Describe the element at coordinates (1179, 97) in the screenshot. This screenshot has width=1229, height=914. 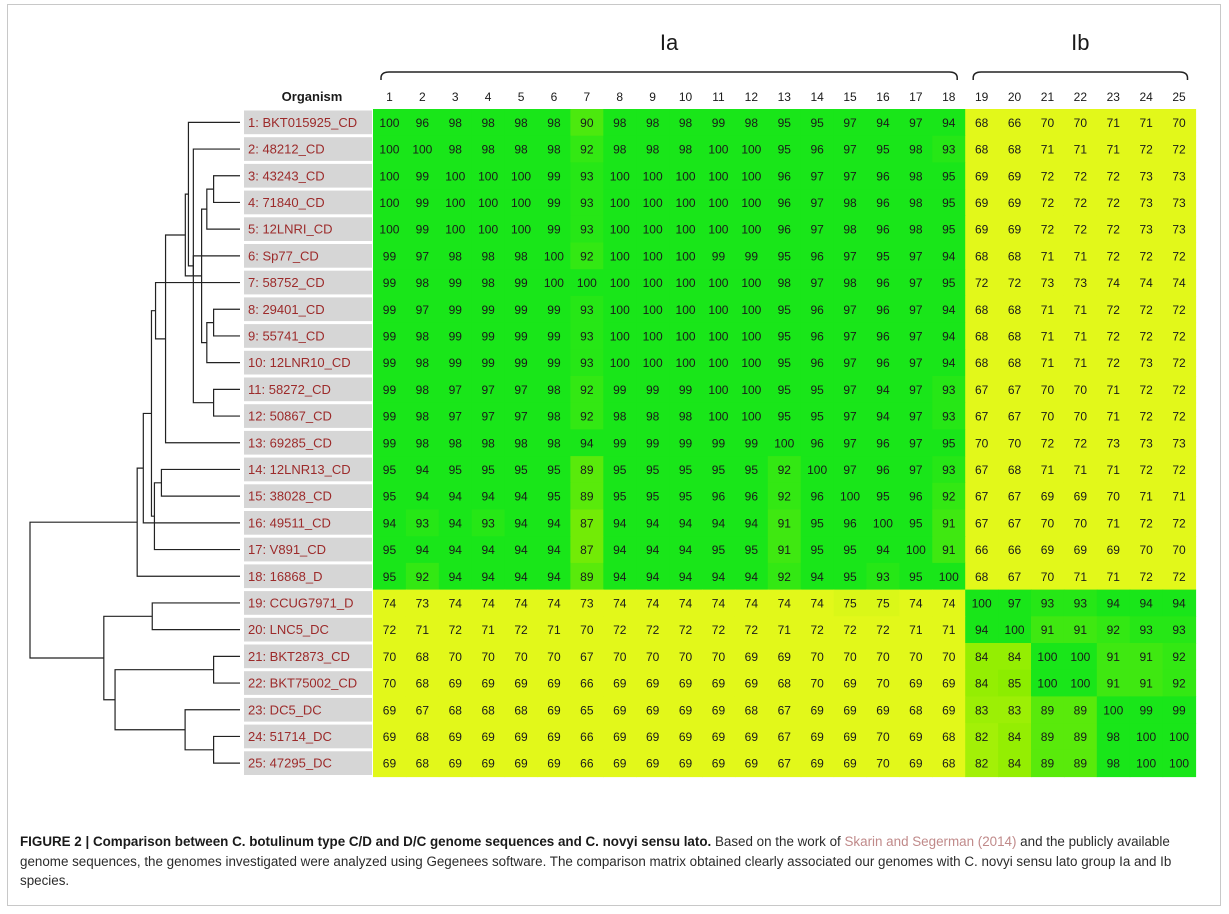
I see `column-number: 25` at that location.